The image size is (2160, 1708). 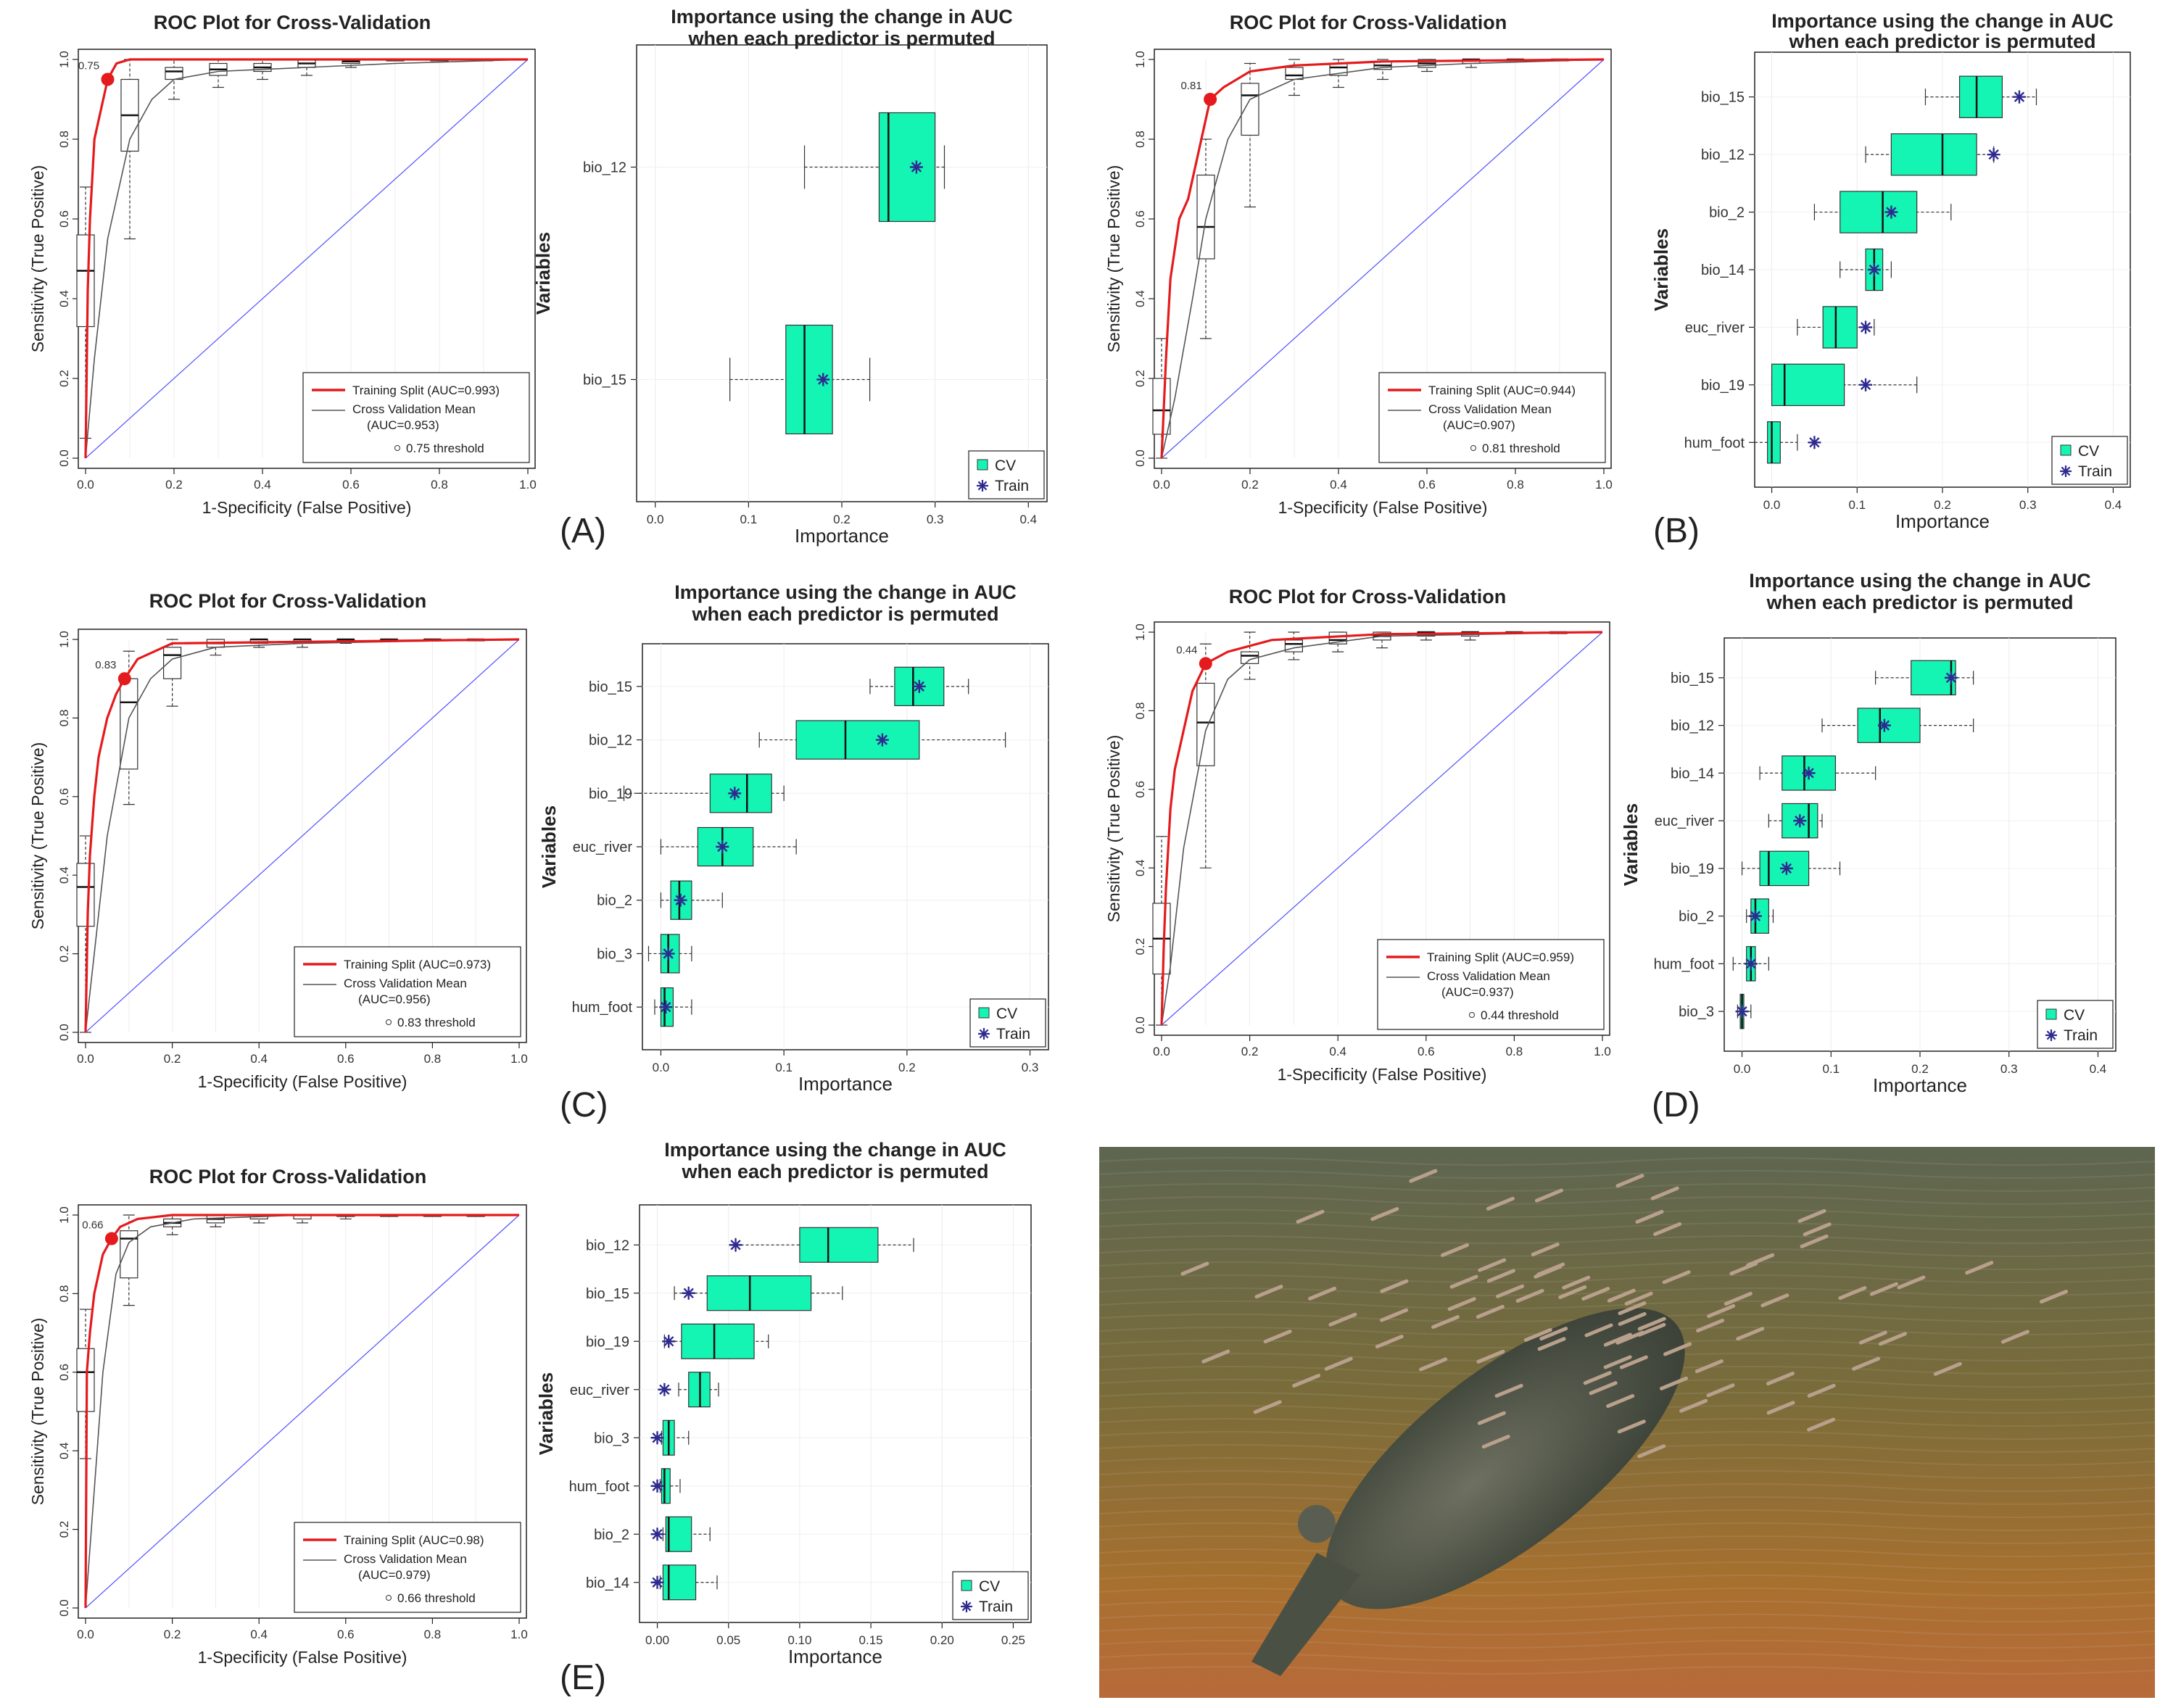 What do you see at coordinates (1500, 957) in the screenshot?
I see `legend-training-label: Training Split (AUC=0.959)` at bounding box center [1500, 957].